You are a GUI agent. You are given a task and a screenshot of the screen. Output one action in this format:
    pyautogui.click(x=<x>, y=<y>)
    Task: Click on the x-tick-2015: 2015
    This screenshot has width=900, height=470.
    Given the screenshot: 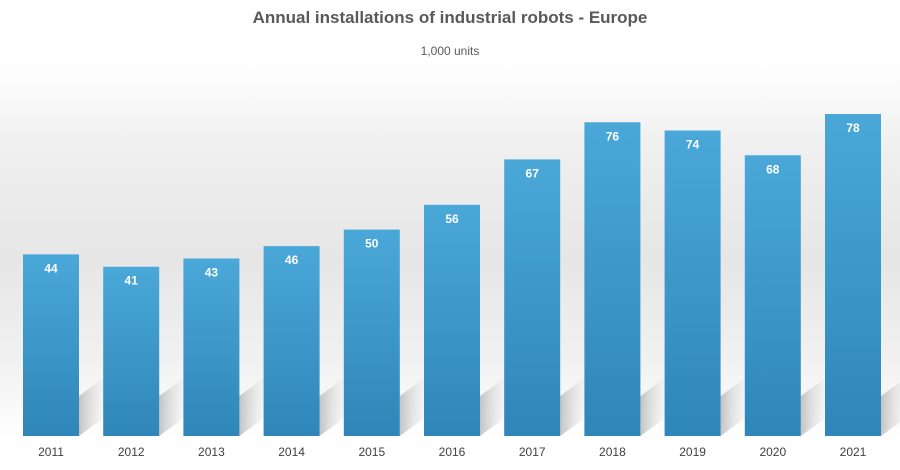 What is the action you would take?
    pyautogui.click(x=371, y=452)
    